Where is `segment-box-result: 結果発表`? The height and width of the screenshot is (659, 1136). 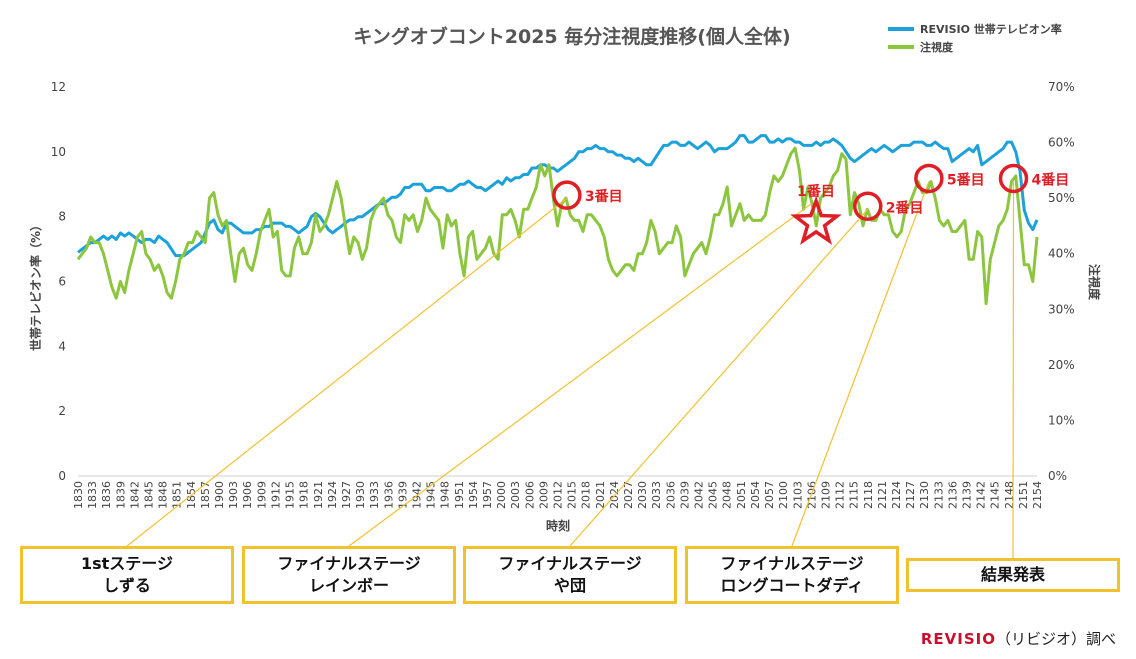 segment-box-result: 結果発表 is located at coordinates (1013, 575).